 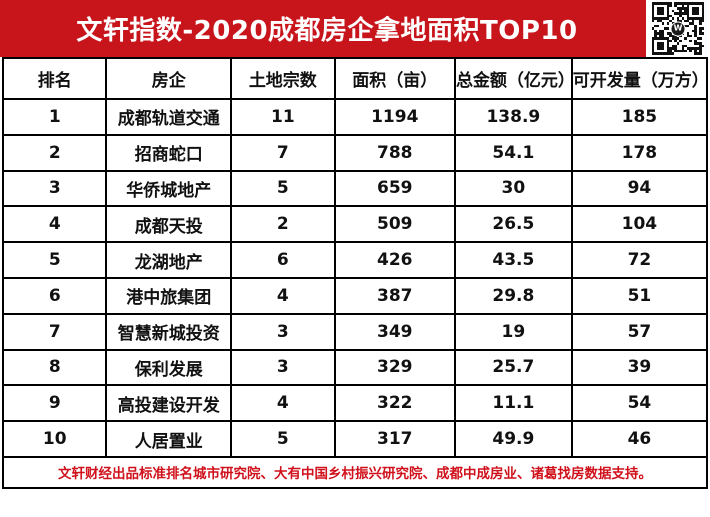 What do you see at coordinates (54, 367) in the screenshot?
I see `table-cell: 8` at bounding box center [54, 367].